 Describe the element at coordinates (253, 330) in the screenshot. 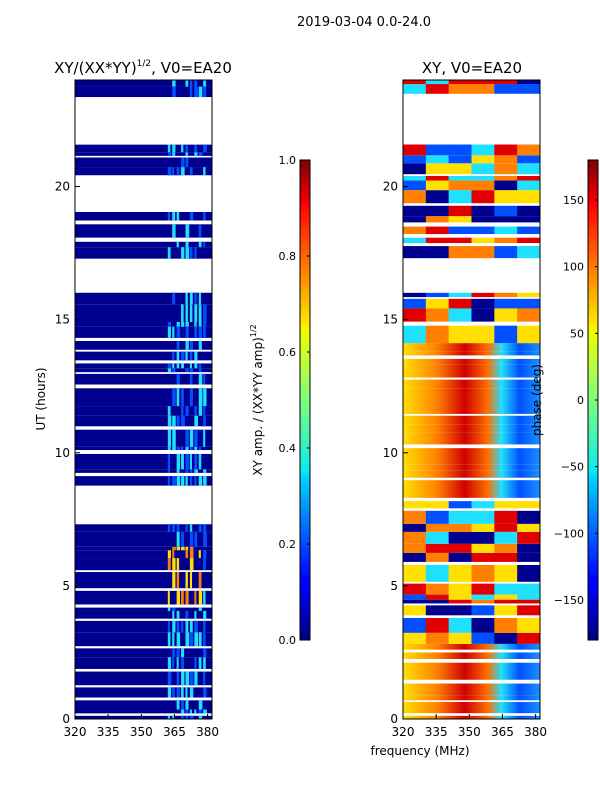

I see `amplitude-colorbar-label-exp: 1/2` at that location.